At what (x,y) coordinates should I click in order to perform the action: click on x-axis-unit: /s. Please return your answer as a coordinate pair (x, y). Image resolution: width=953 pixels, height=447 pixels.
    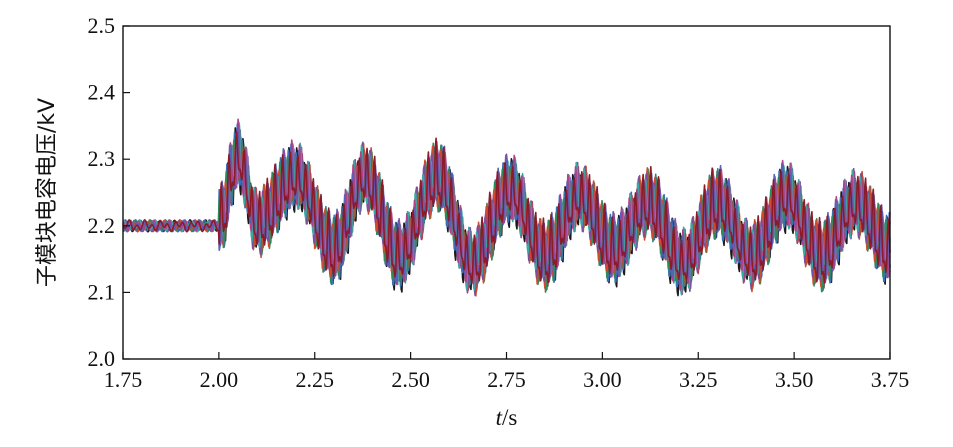
    Looking at the image, I should click on (509, 417).